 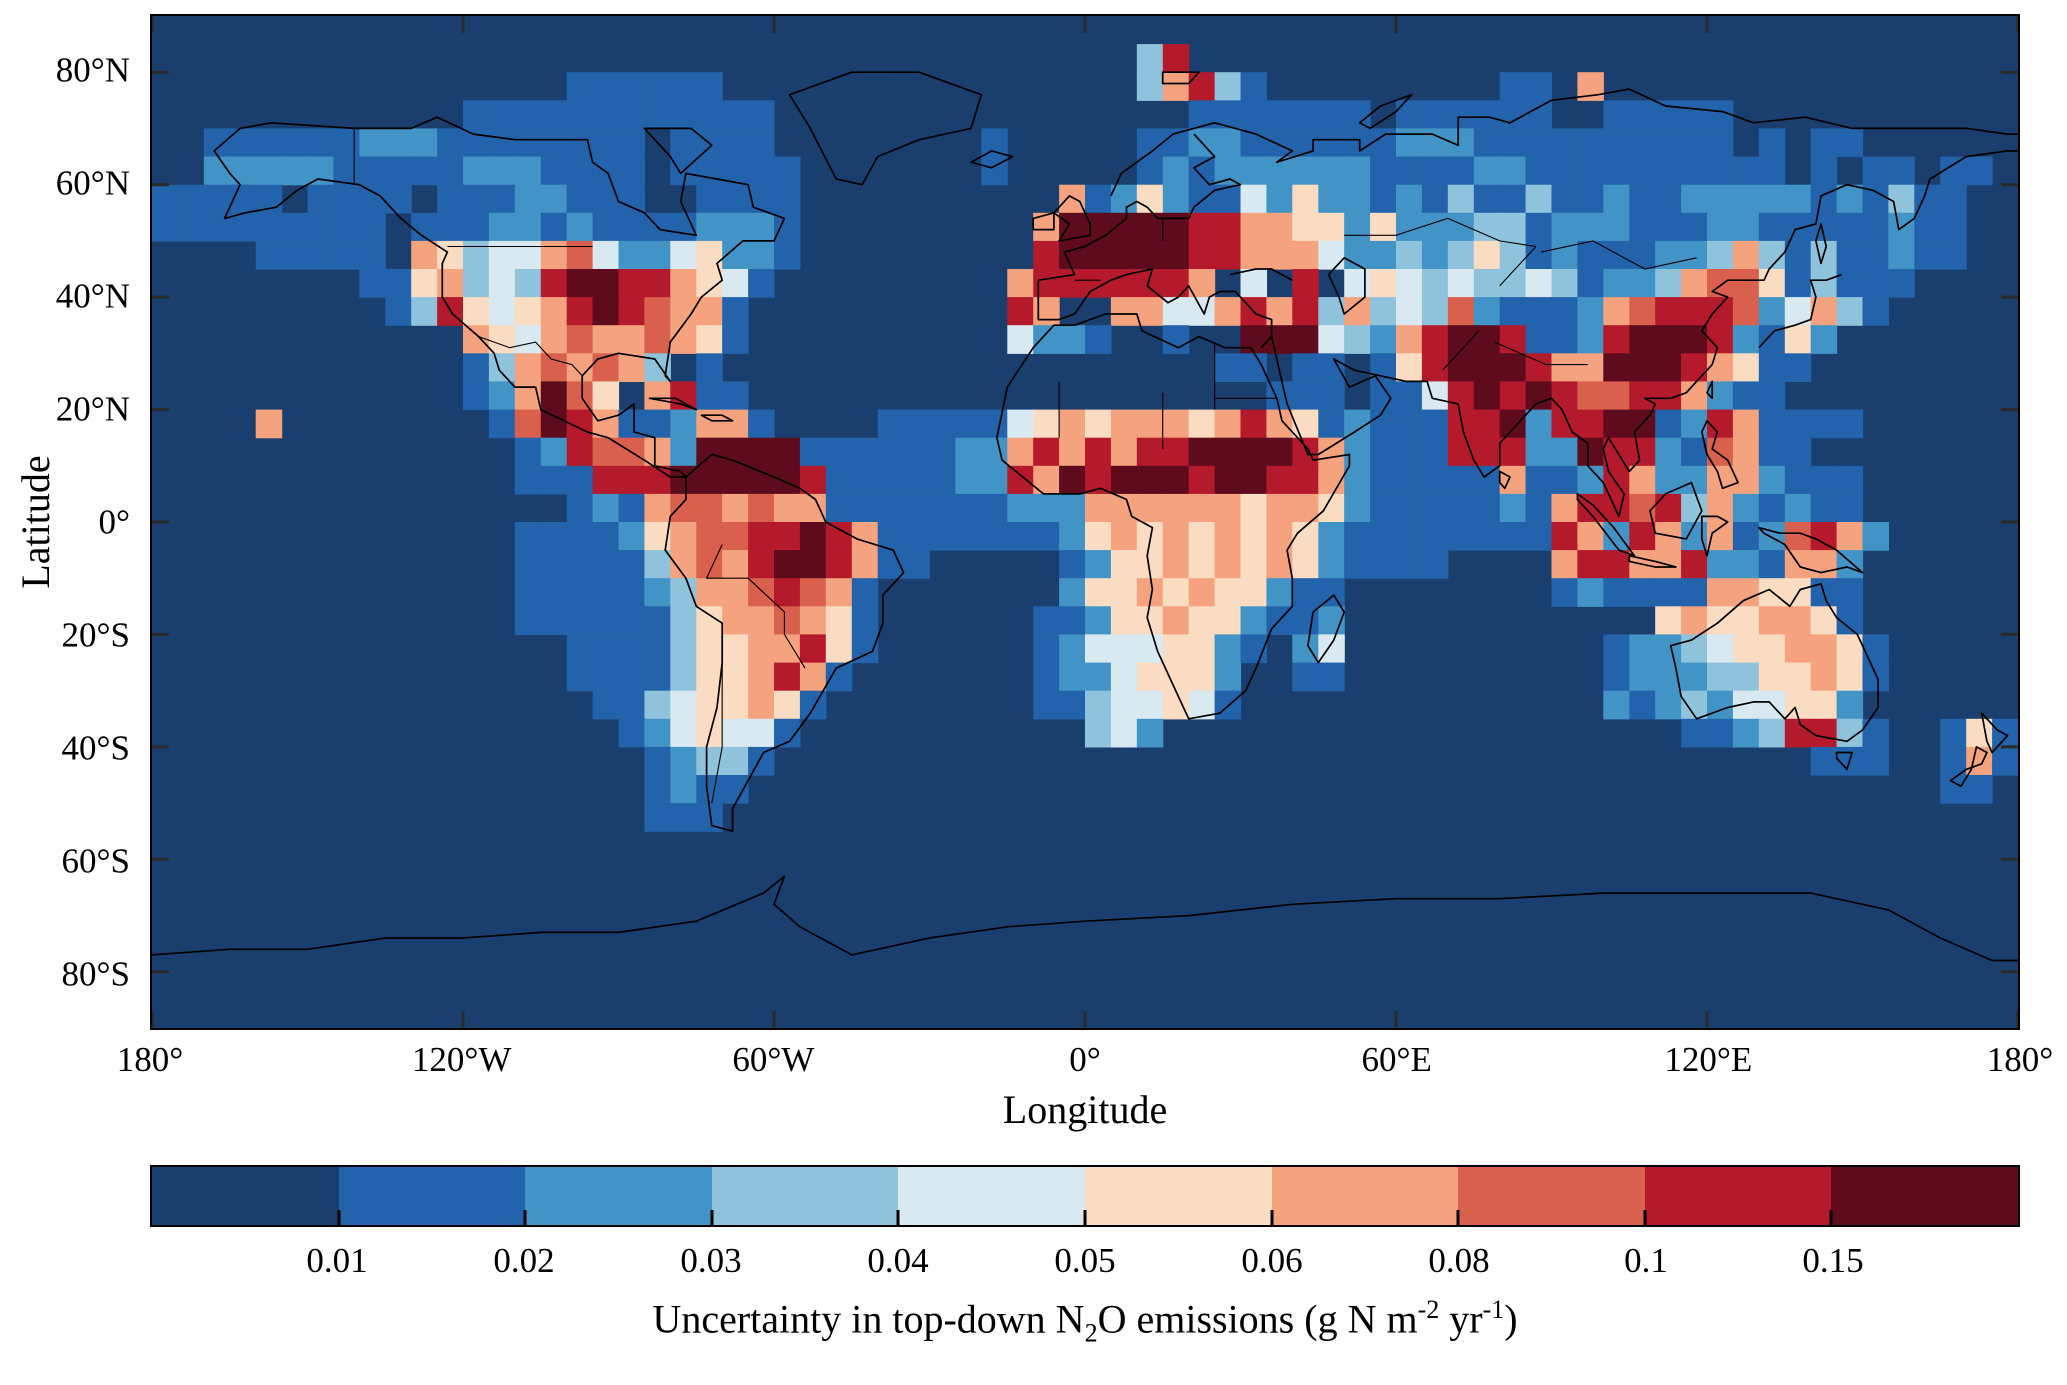 What do you see at coordinates (92, 70) in the screenshot?
I see `y-tick-label: 80°N` at bounding box center [92, 70].